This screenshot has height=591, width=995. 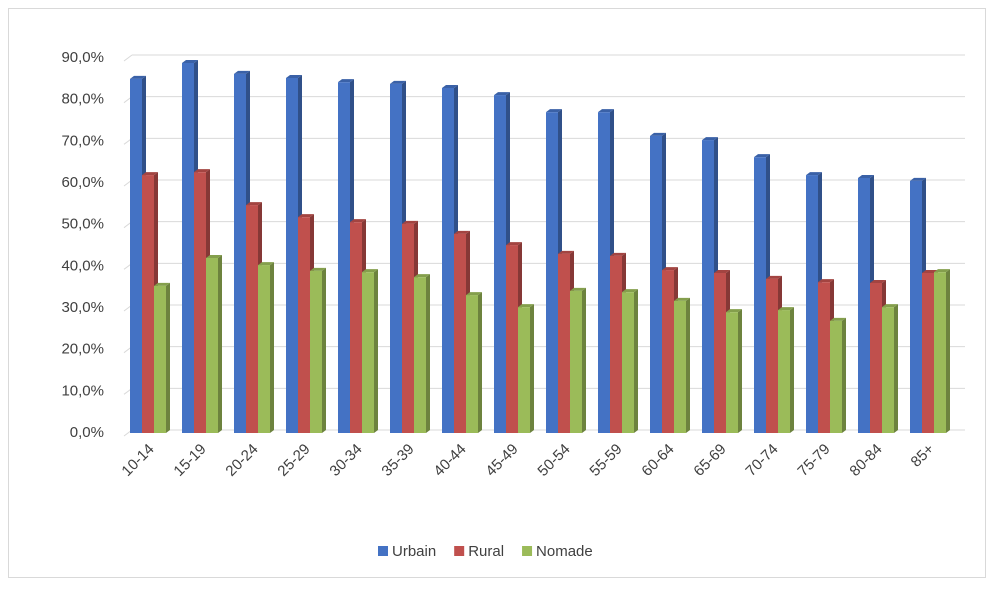 What do you see at coordinates (82, 307) in the screenshot?
I see `y-tick-label: 30,0%` at bounding box center [82, 307].